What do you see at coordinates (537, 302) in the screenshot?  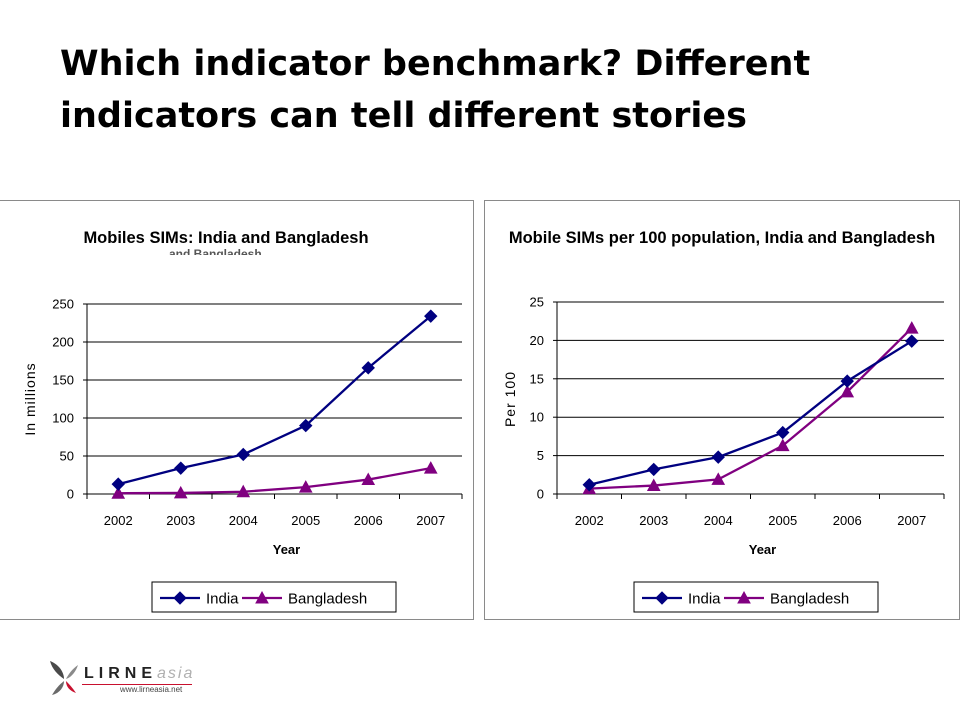 I see `y-tick-label: 25` at bounding box center [537, 302].